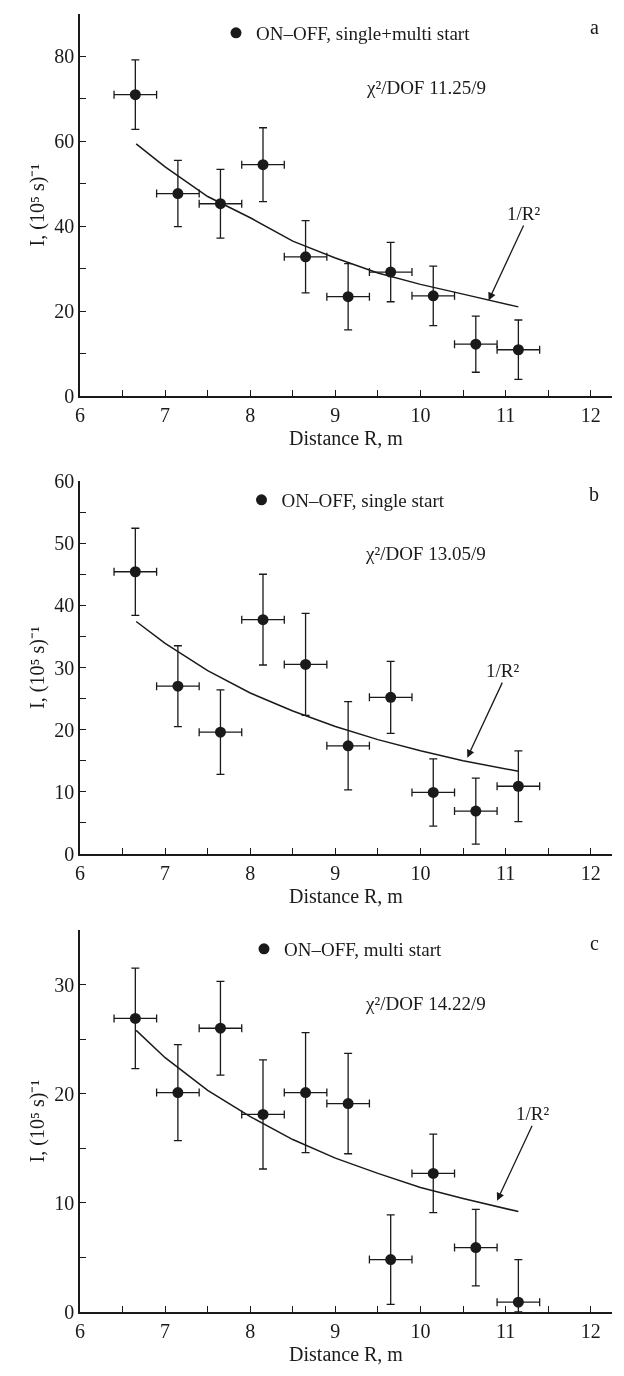 This screenshot has height=1376, width=624. Describe the element at coordinates (64, 56) in the screenshot. I see `y-tick-label: 80` at that location.